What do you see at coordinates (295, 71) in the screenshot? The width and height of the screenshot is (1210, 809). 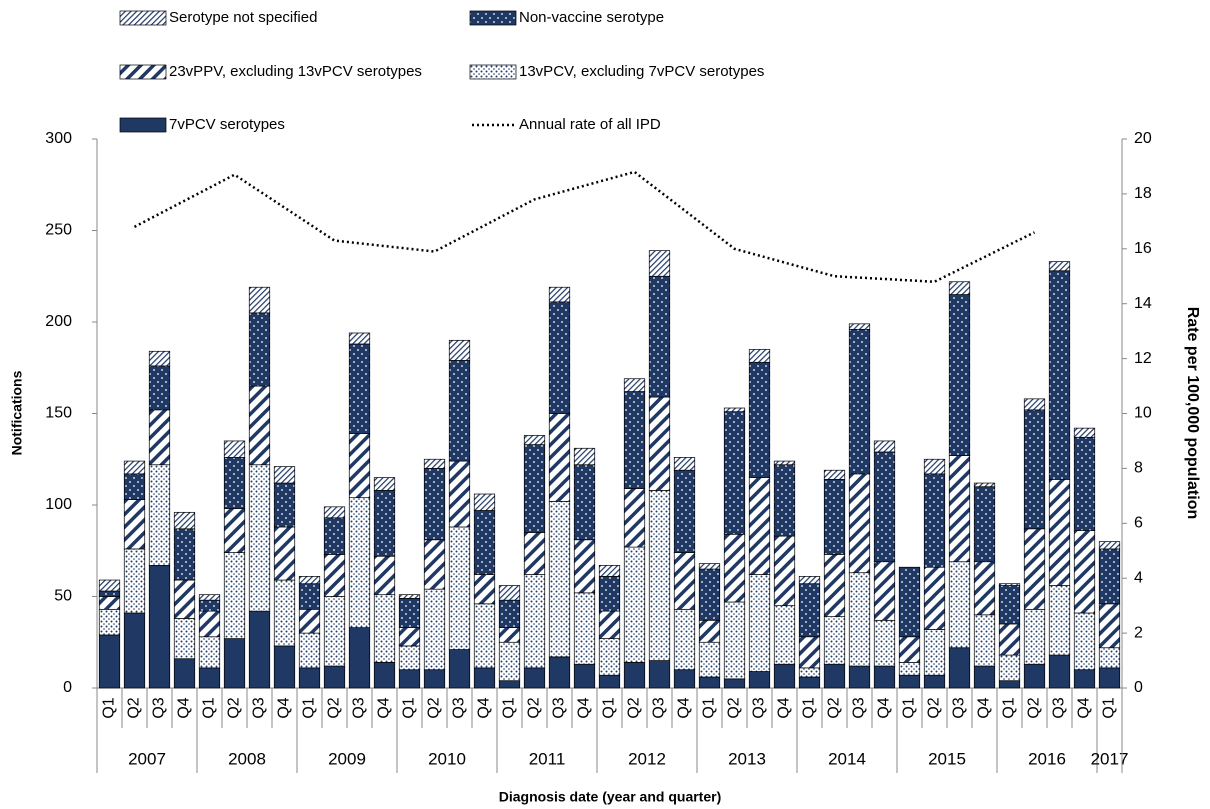 I see `legend-label: 23vPPV, excluding 13vPCV serotypes` at bounding box center [295, 71].